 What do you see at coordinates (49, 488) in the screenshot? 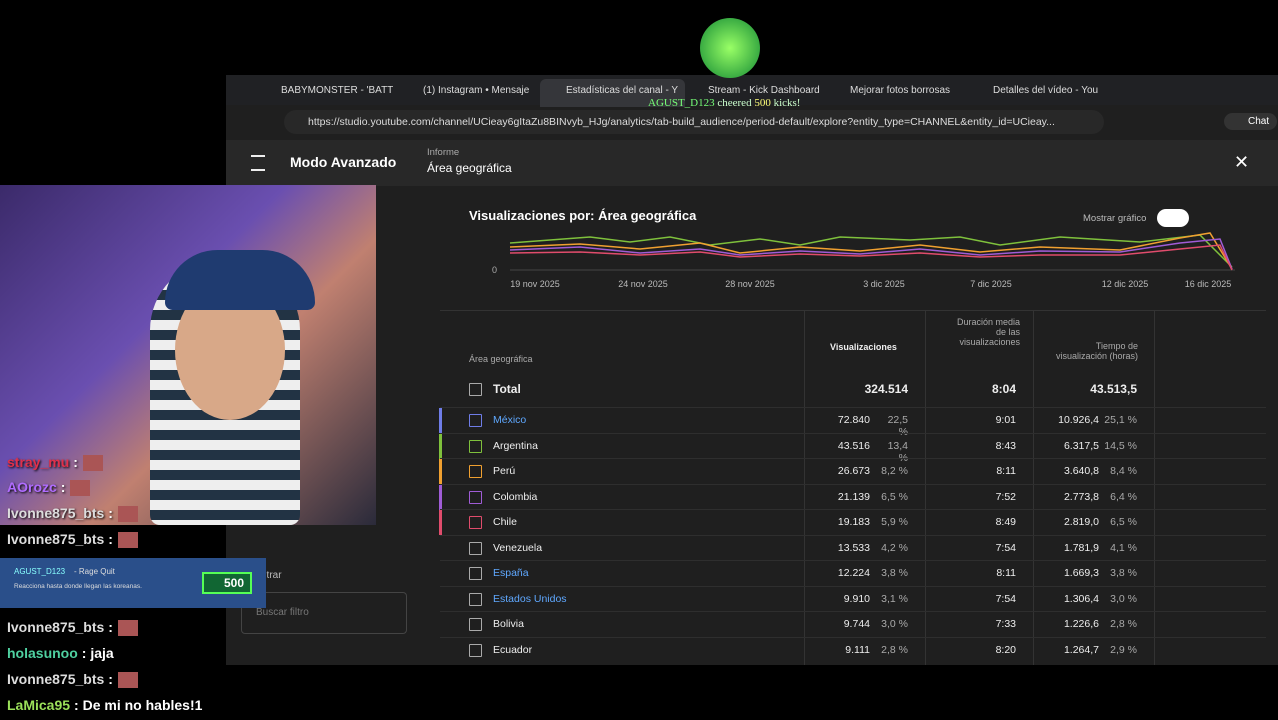
I see `chat-line: AOrozc:` at bounding box center [49, 488].